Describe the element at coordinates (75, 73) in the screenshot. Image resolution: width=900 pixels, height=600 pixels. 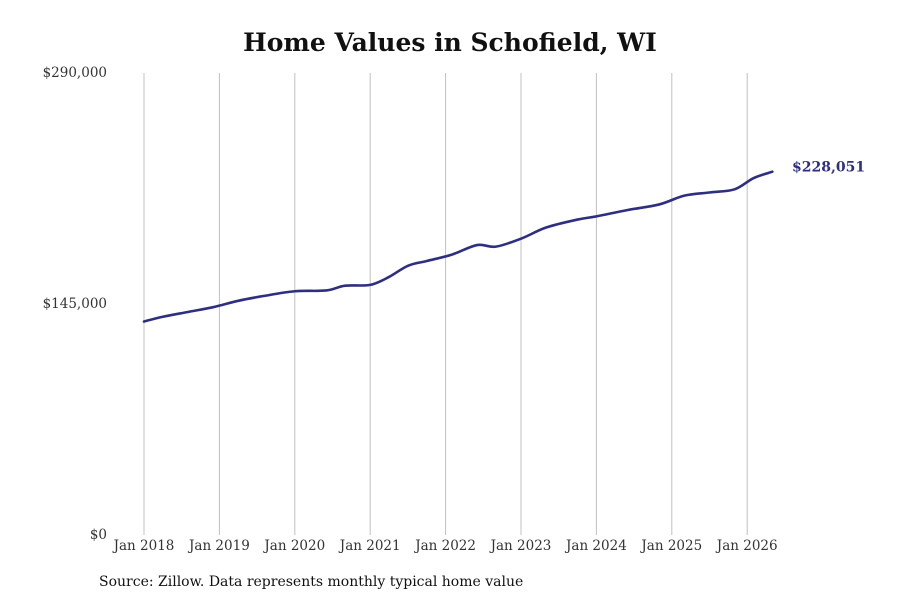
I see `y-tick-label: $290,000` at that location.